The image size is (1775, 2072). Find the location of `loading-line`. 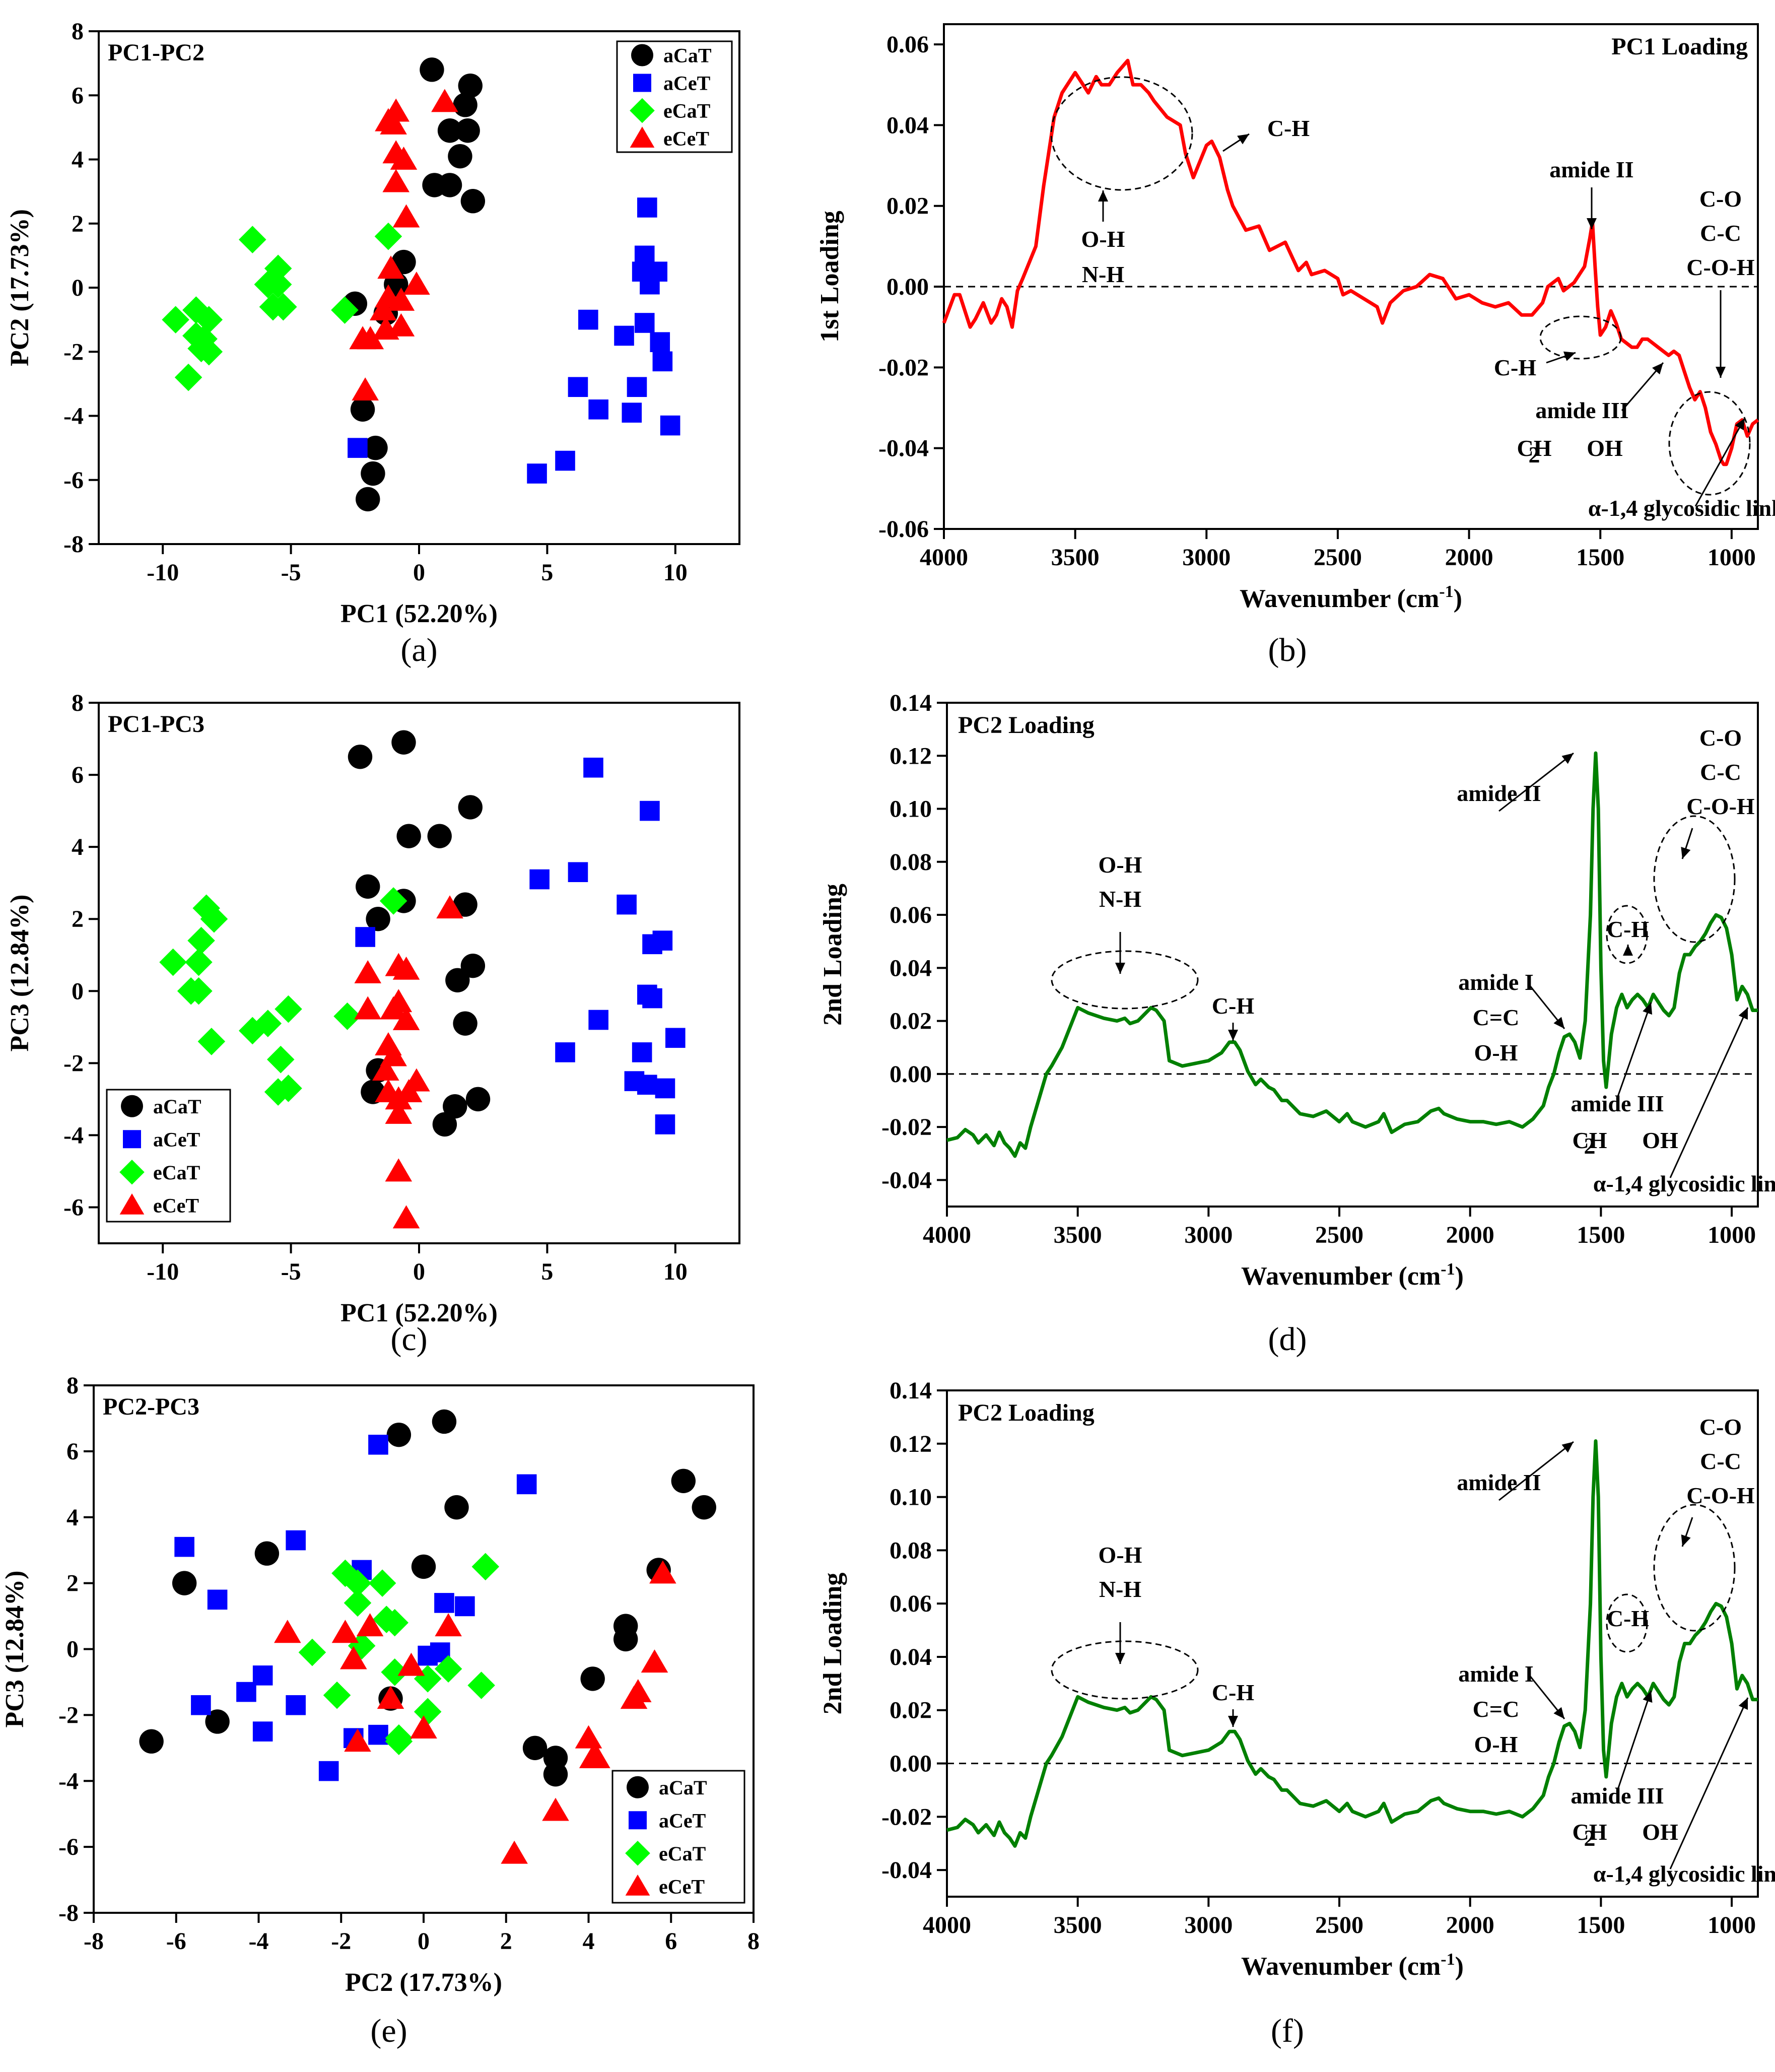

loading-line is located at coordinates (1352, 1643).